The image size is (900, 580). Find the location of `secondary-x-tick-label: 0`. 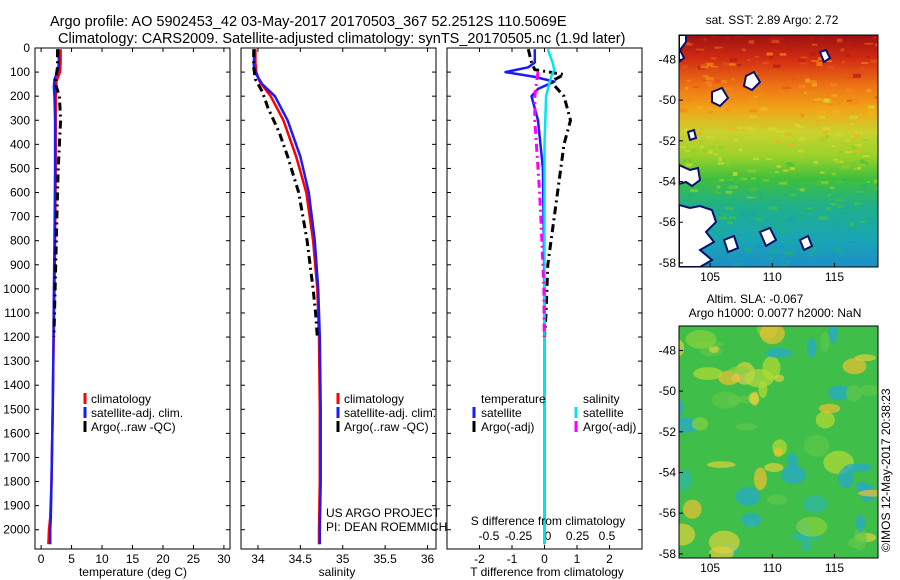

secondary-x-tick-label: 0 is located at coordinates (548, 536).